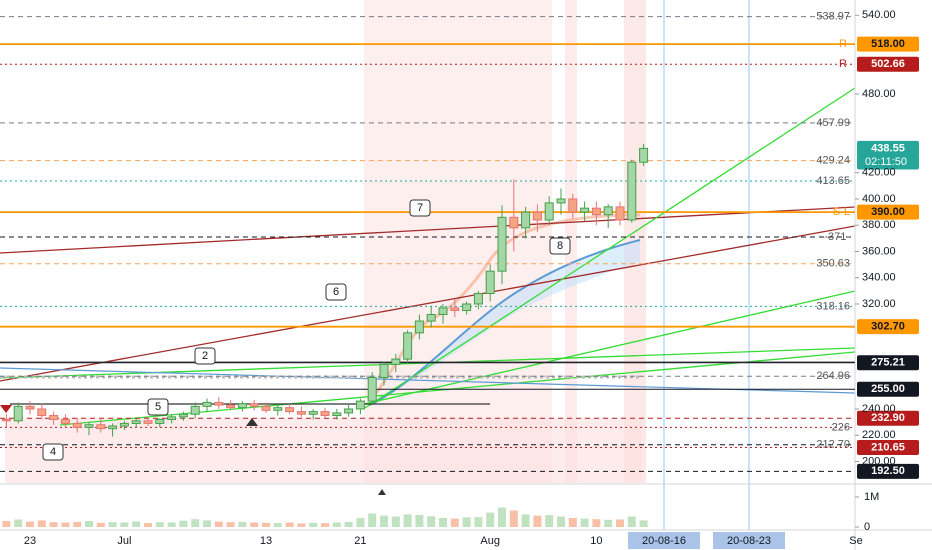 The image size is (932, 550). I want to click on y-tick-label: 540.00, so click(879, 15).